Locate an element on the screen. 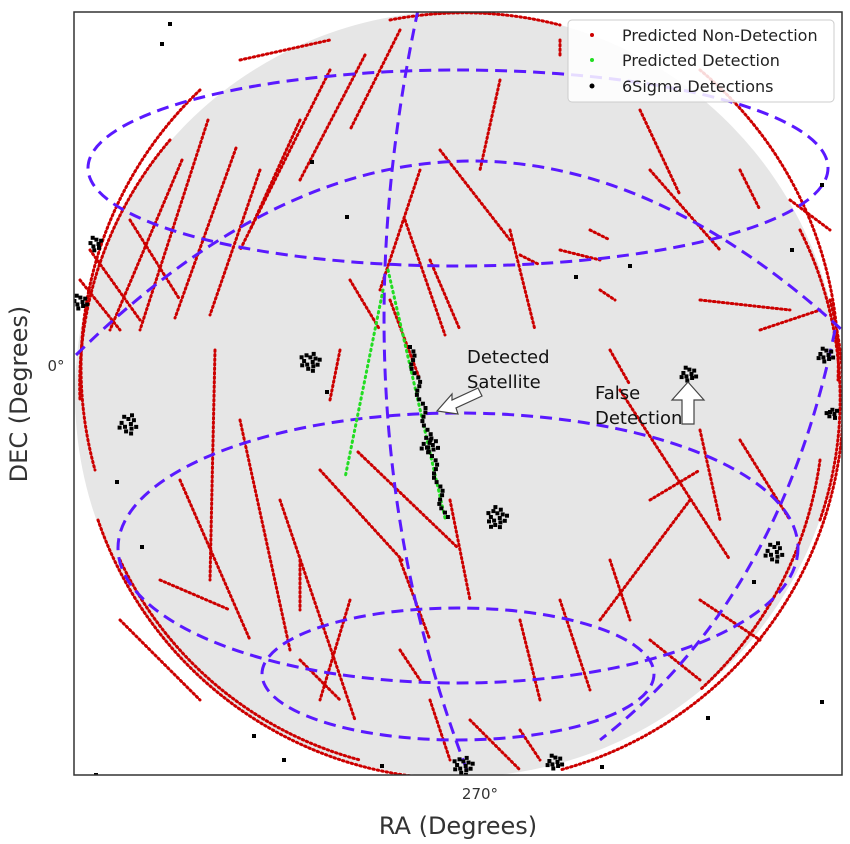 Image resolution: width=850 pixels, height=844 pixels. detected-satellite-annotation: Detected Satellite is located at coordinates (492, 381).